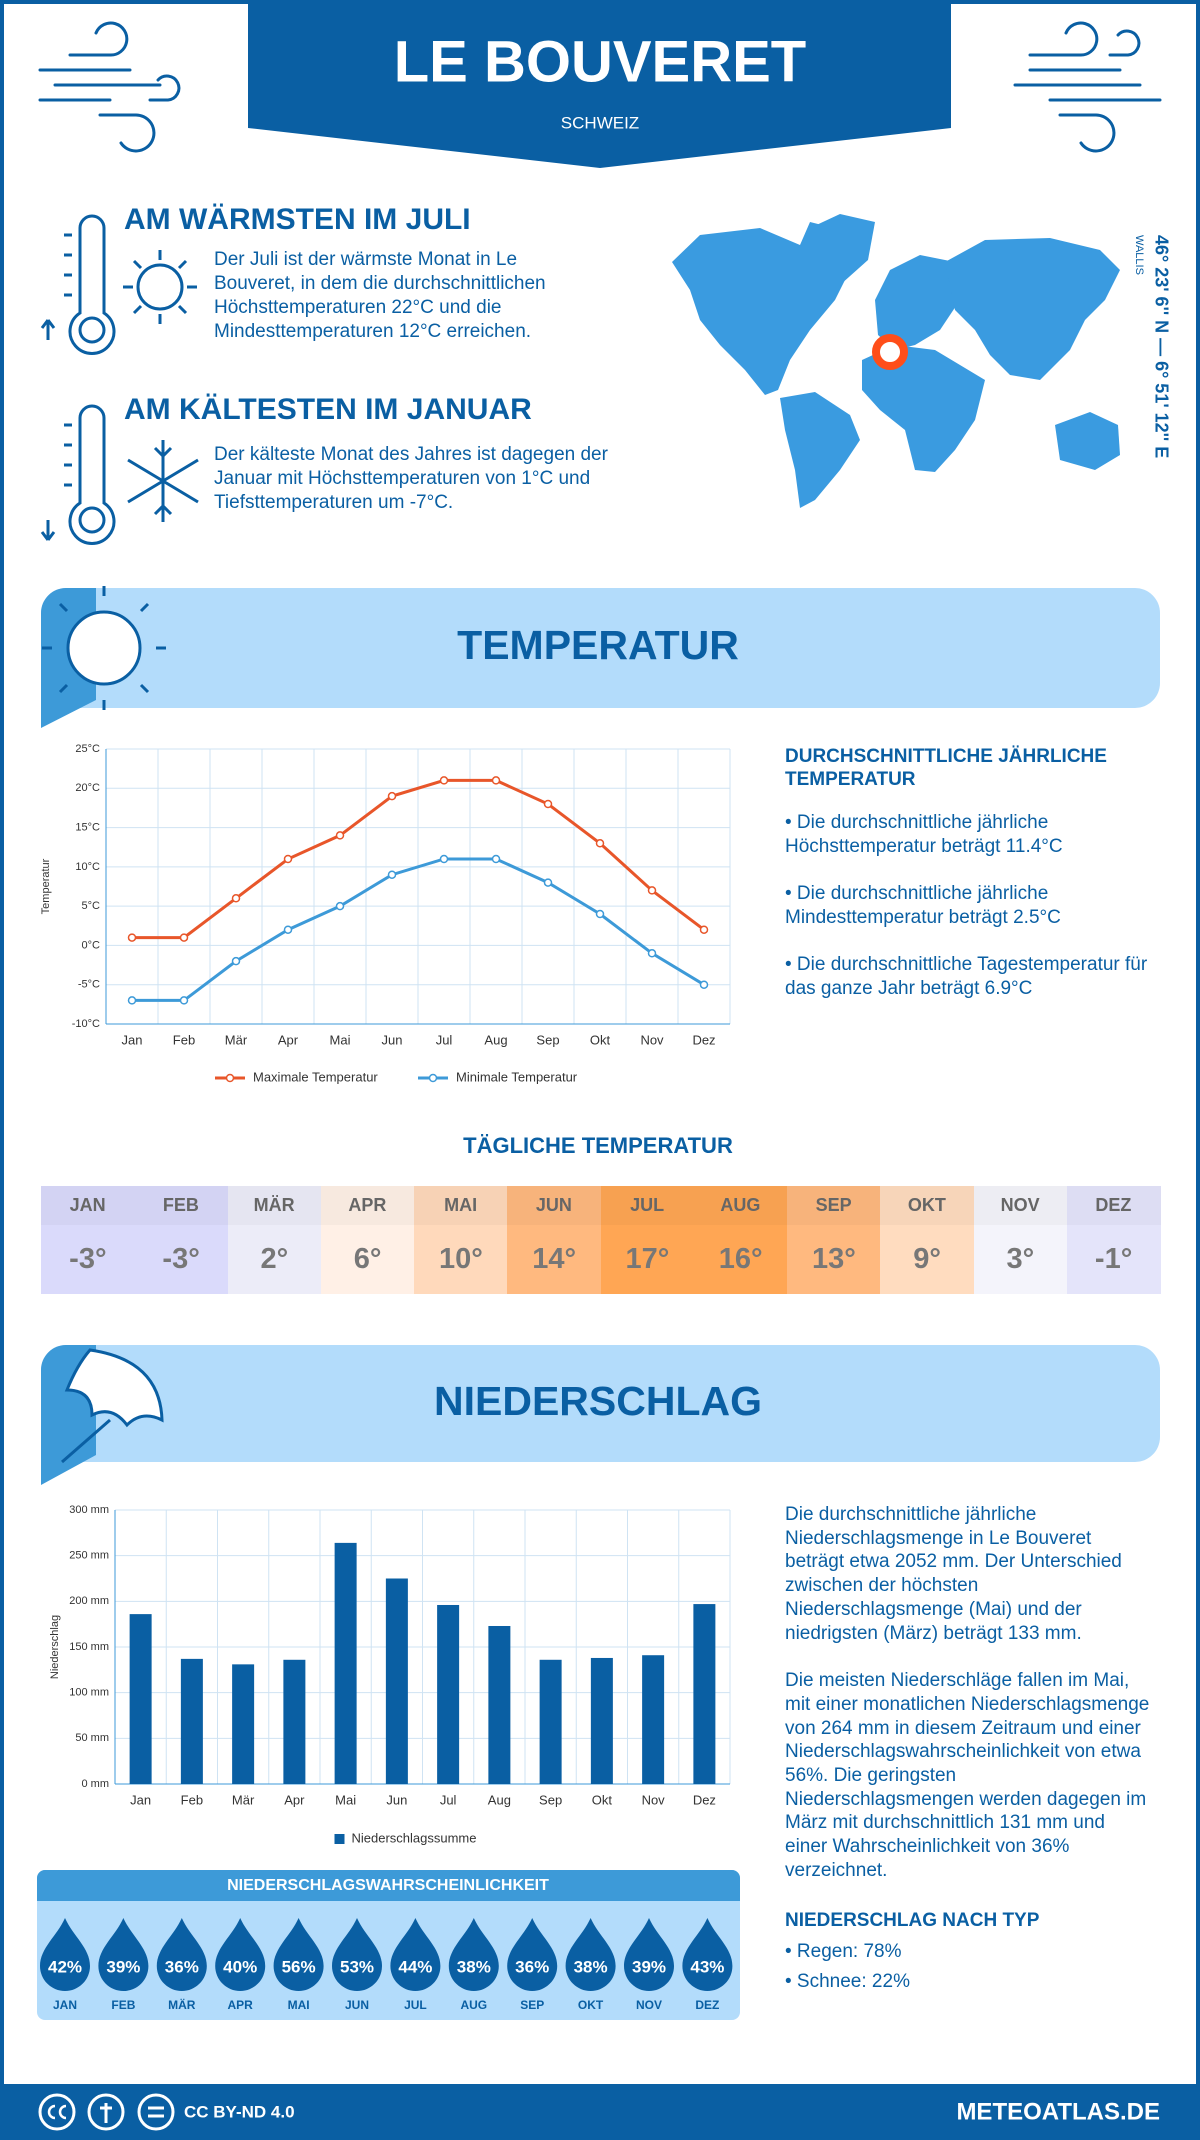  I want to click on month-label: NOV, so click(1020, 1205).